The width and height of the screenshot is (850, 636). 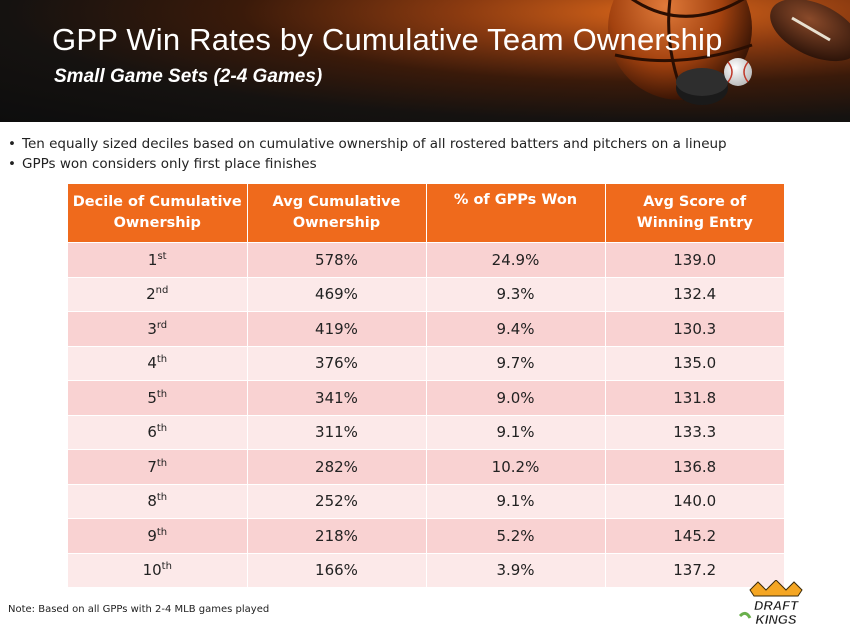 What do you see at coordinates (158, 466) in the screenshot?
I see `cell-decile: 7th` at bounding box center [158, 466].